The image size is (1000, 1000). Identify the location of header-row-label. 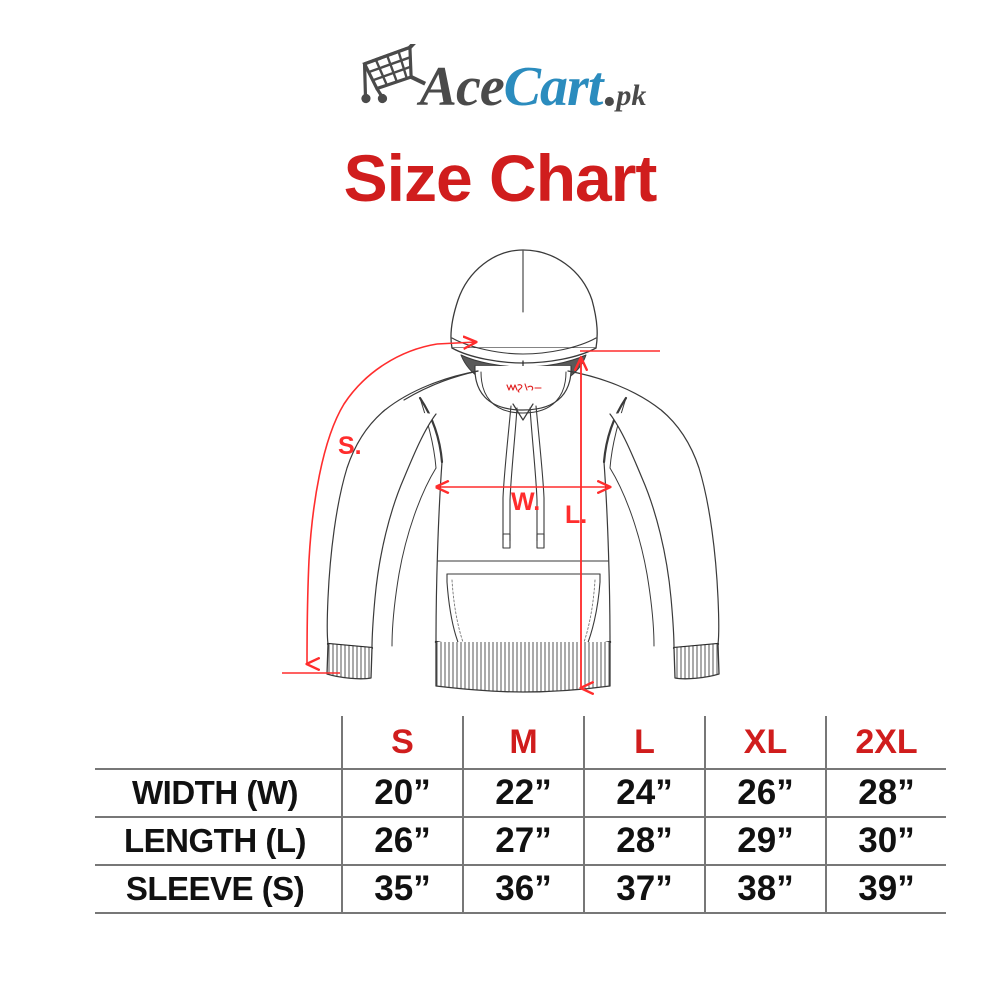
(218, 743).